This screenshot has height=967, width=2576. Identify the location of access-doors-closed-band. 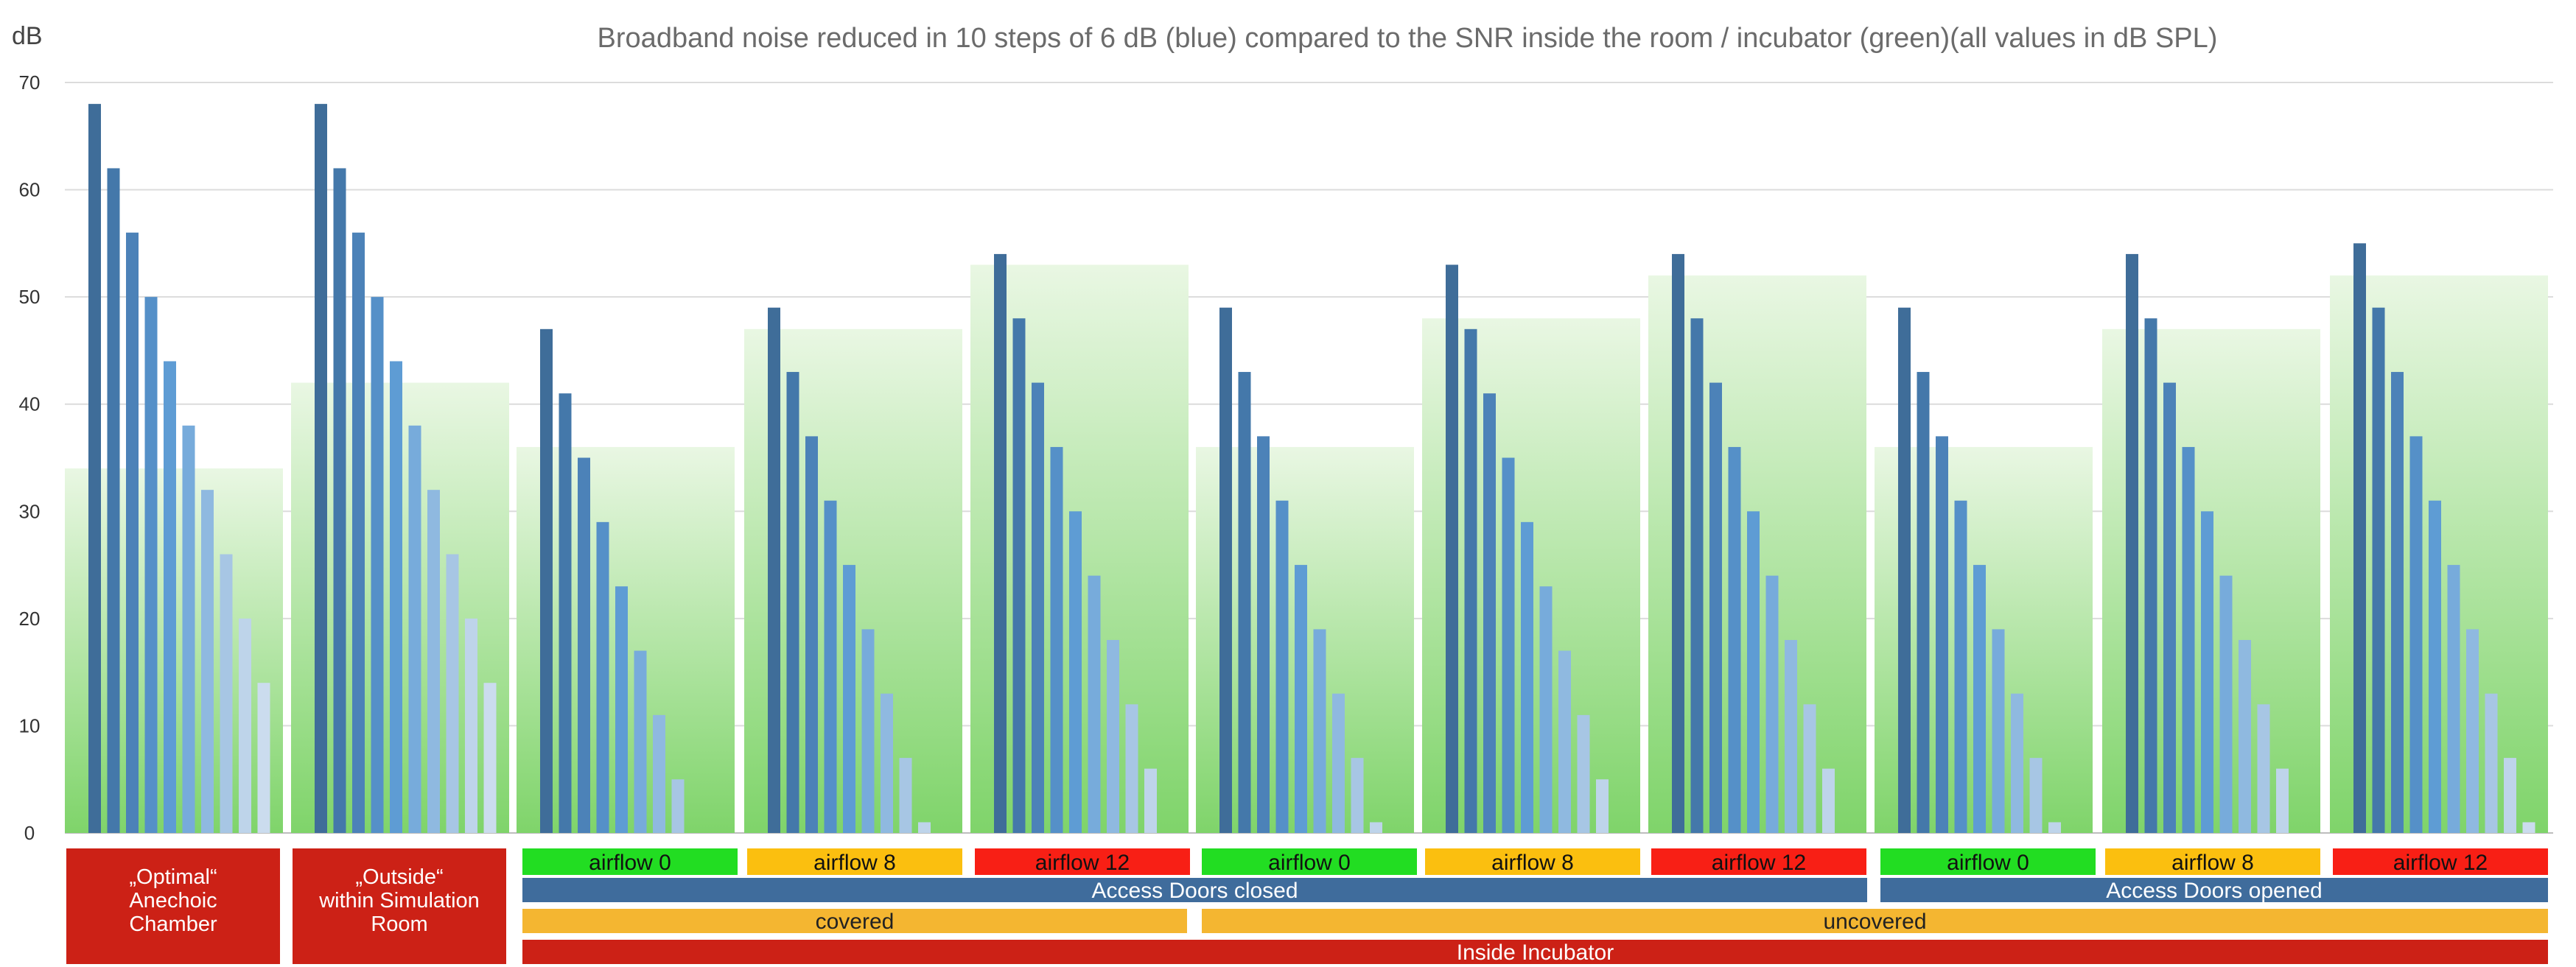
(1194, 890).